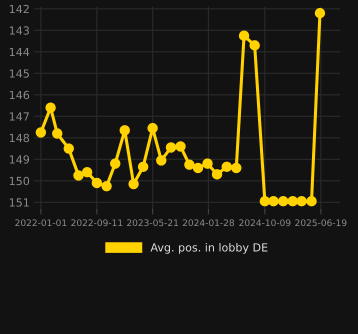  I want to click on y-tick-label: 149, so click(20, 159).